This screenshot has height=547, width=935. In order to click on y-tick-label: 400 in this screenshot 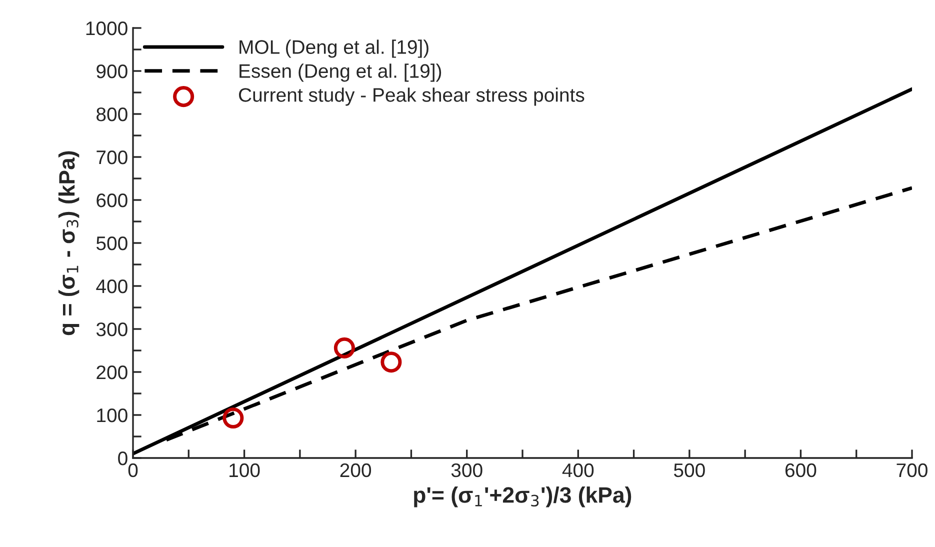, I will do `click(112, 286)`.